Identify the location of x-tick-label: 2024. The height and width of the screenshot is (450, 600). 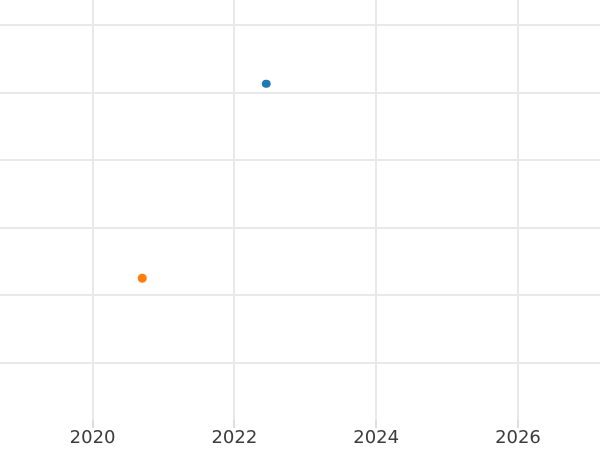
(376, 437).